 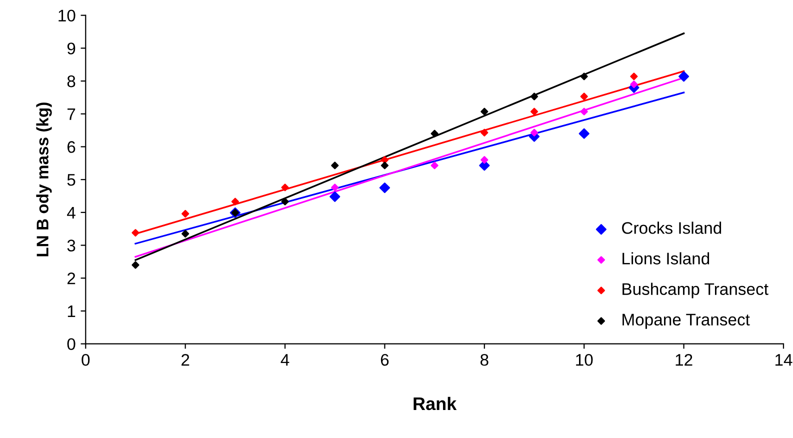 What do you see at coordinates (186, 360) in the screenshot?
I see `x-tick-label: 2` at bounding box center [186, 360].